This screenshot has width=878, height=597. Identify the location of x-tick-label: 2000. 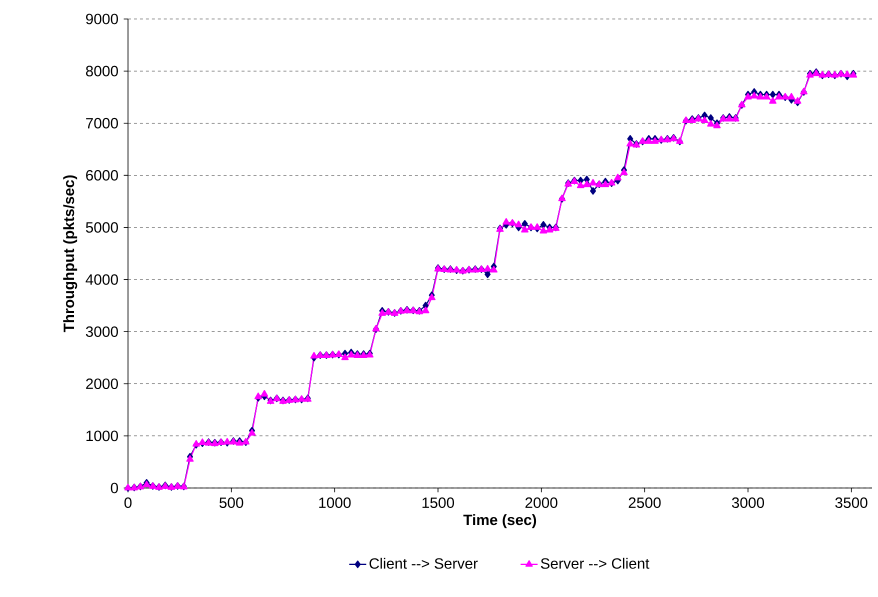
(541, 502).